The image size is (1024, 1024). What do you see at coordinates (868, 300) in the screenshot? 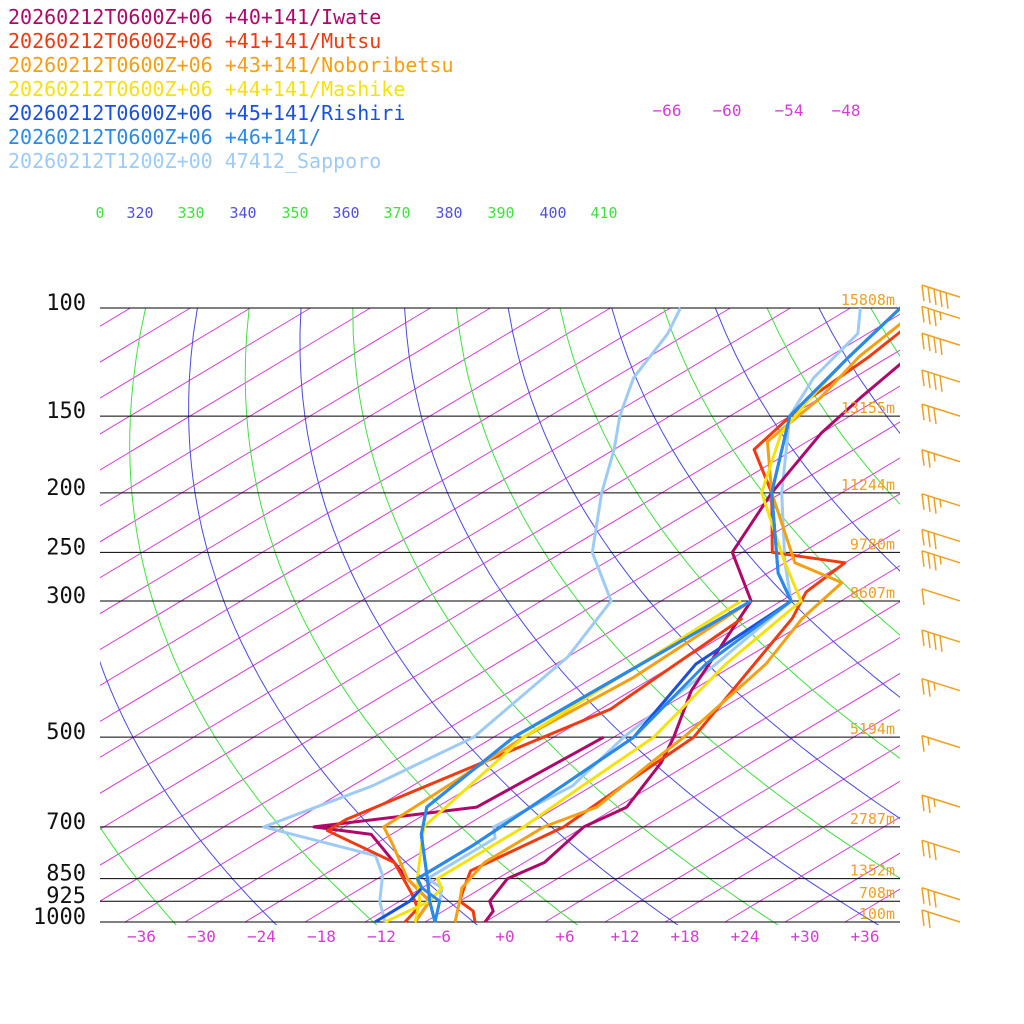
I see `height-label: 15808m` at bounding box center [868, 300].